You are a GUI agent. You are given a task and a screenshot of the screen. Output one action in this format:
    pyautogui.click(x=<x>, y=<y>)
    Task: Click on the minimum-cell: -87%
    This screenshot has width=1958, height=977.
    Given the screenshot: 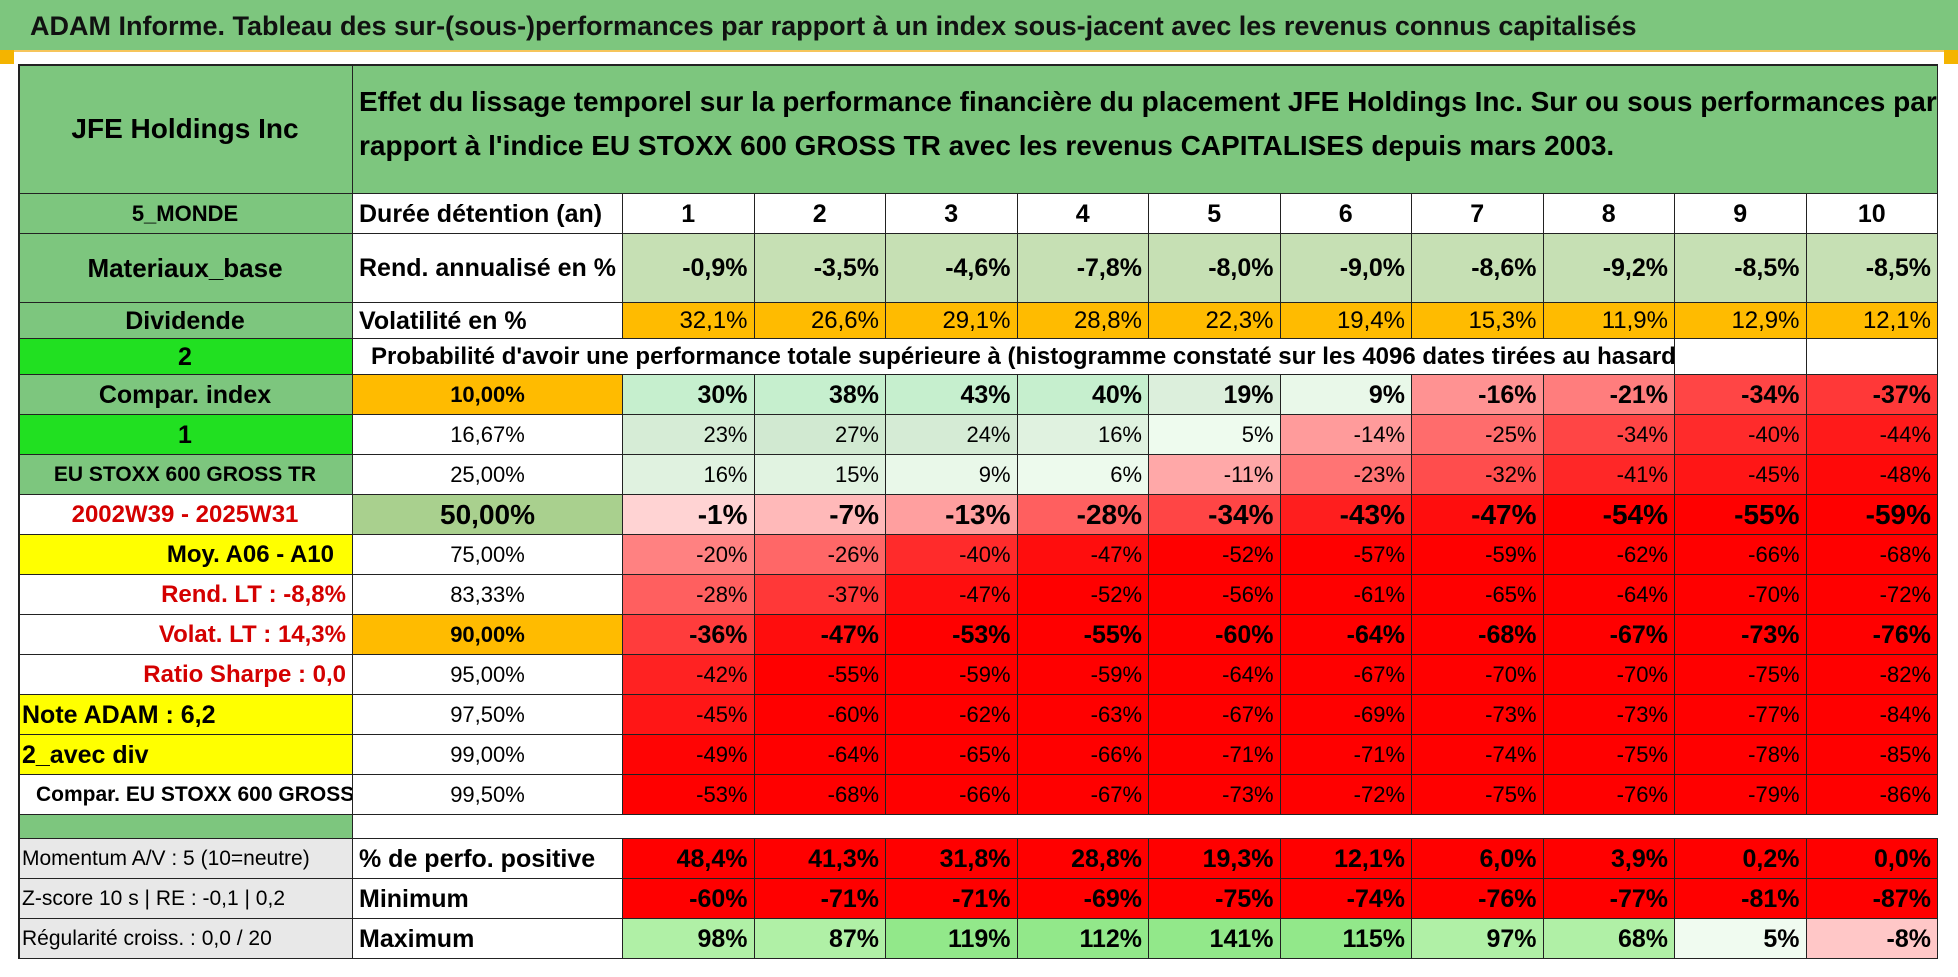 What is the action you would take?
    pyautogui.click(x=1872, y=899)
    